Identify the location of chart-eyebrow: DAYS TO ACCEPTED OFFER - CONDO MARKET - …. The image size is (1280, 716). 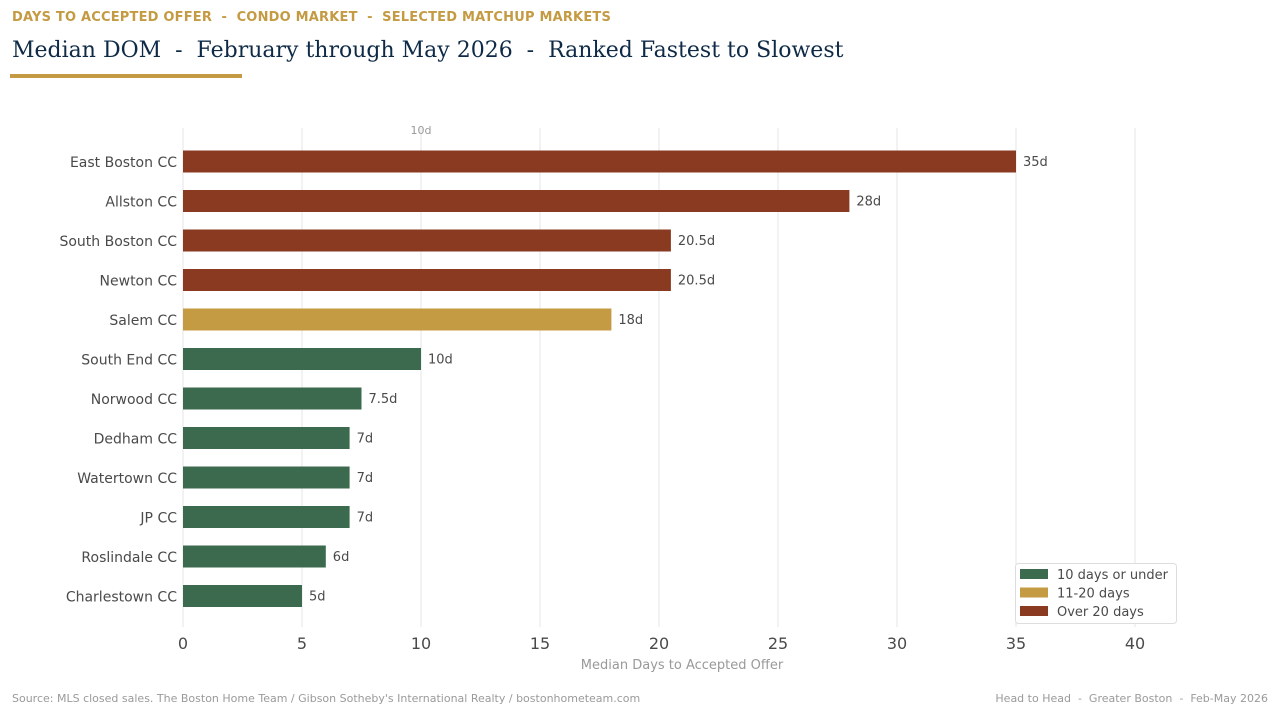
(312, 17).